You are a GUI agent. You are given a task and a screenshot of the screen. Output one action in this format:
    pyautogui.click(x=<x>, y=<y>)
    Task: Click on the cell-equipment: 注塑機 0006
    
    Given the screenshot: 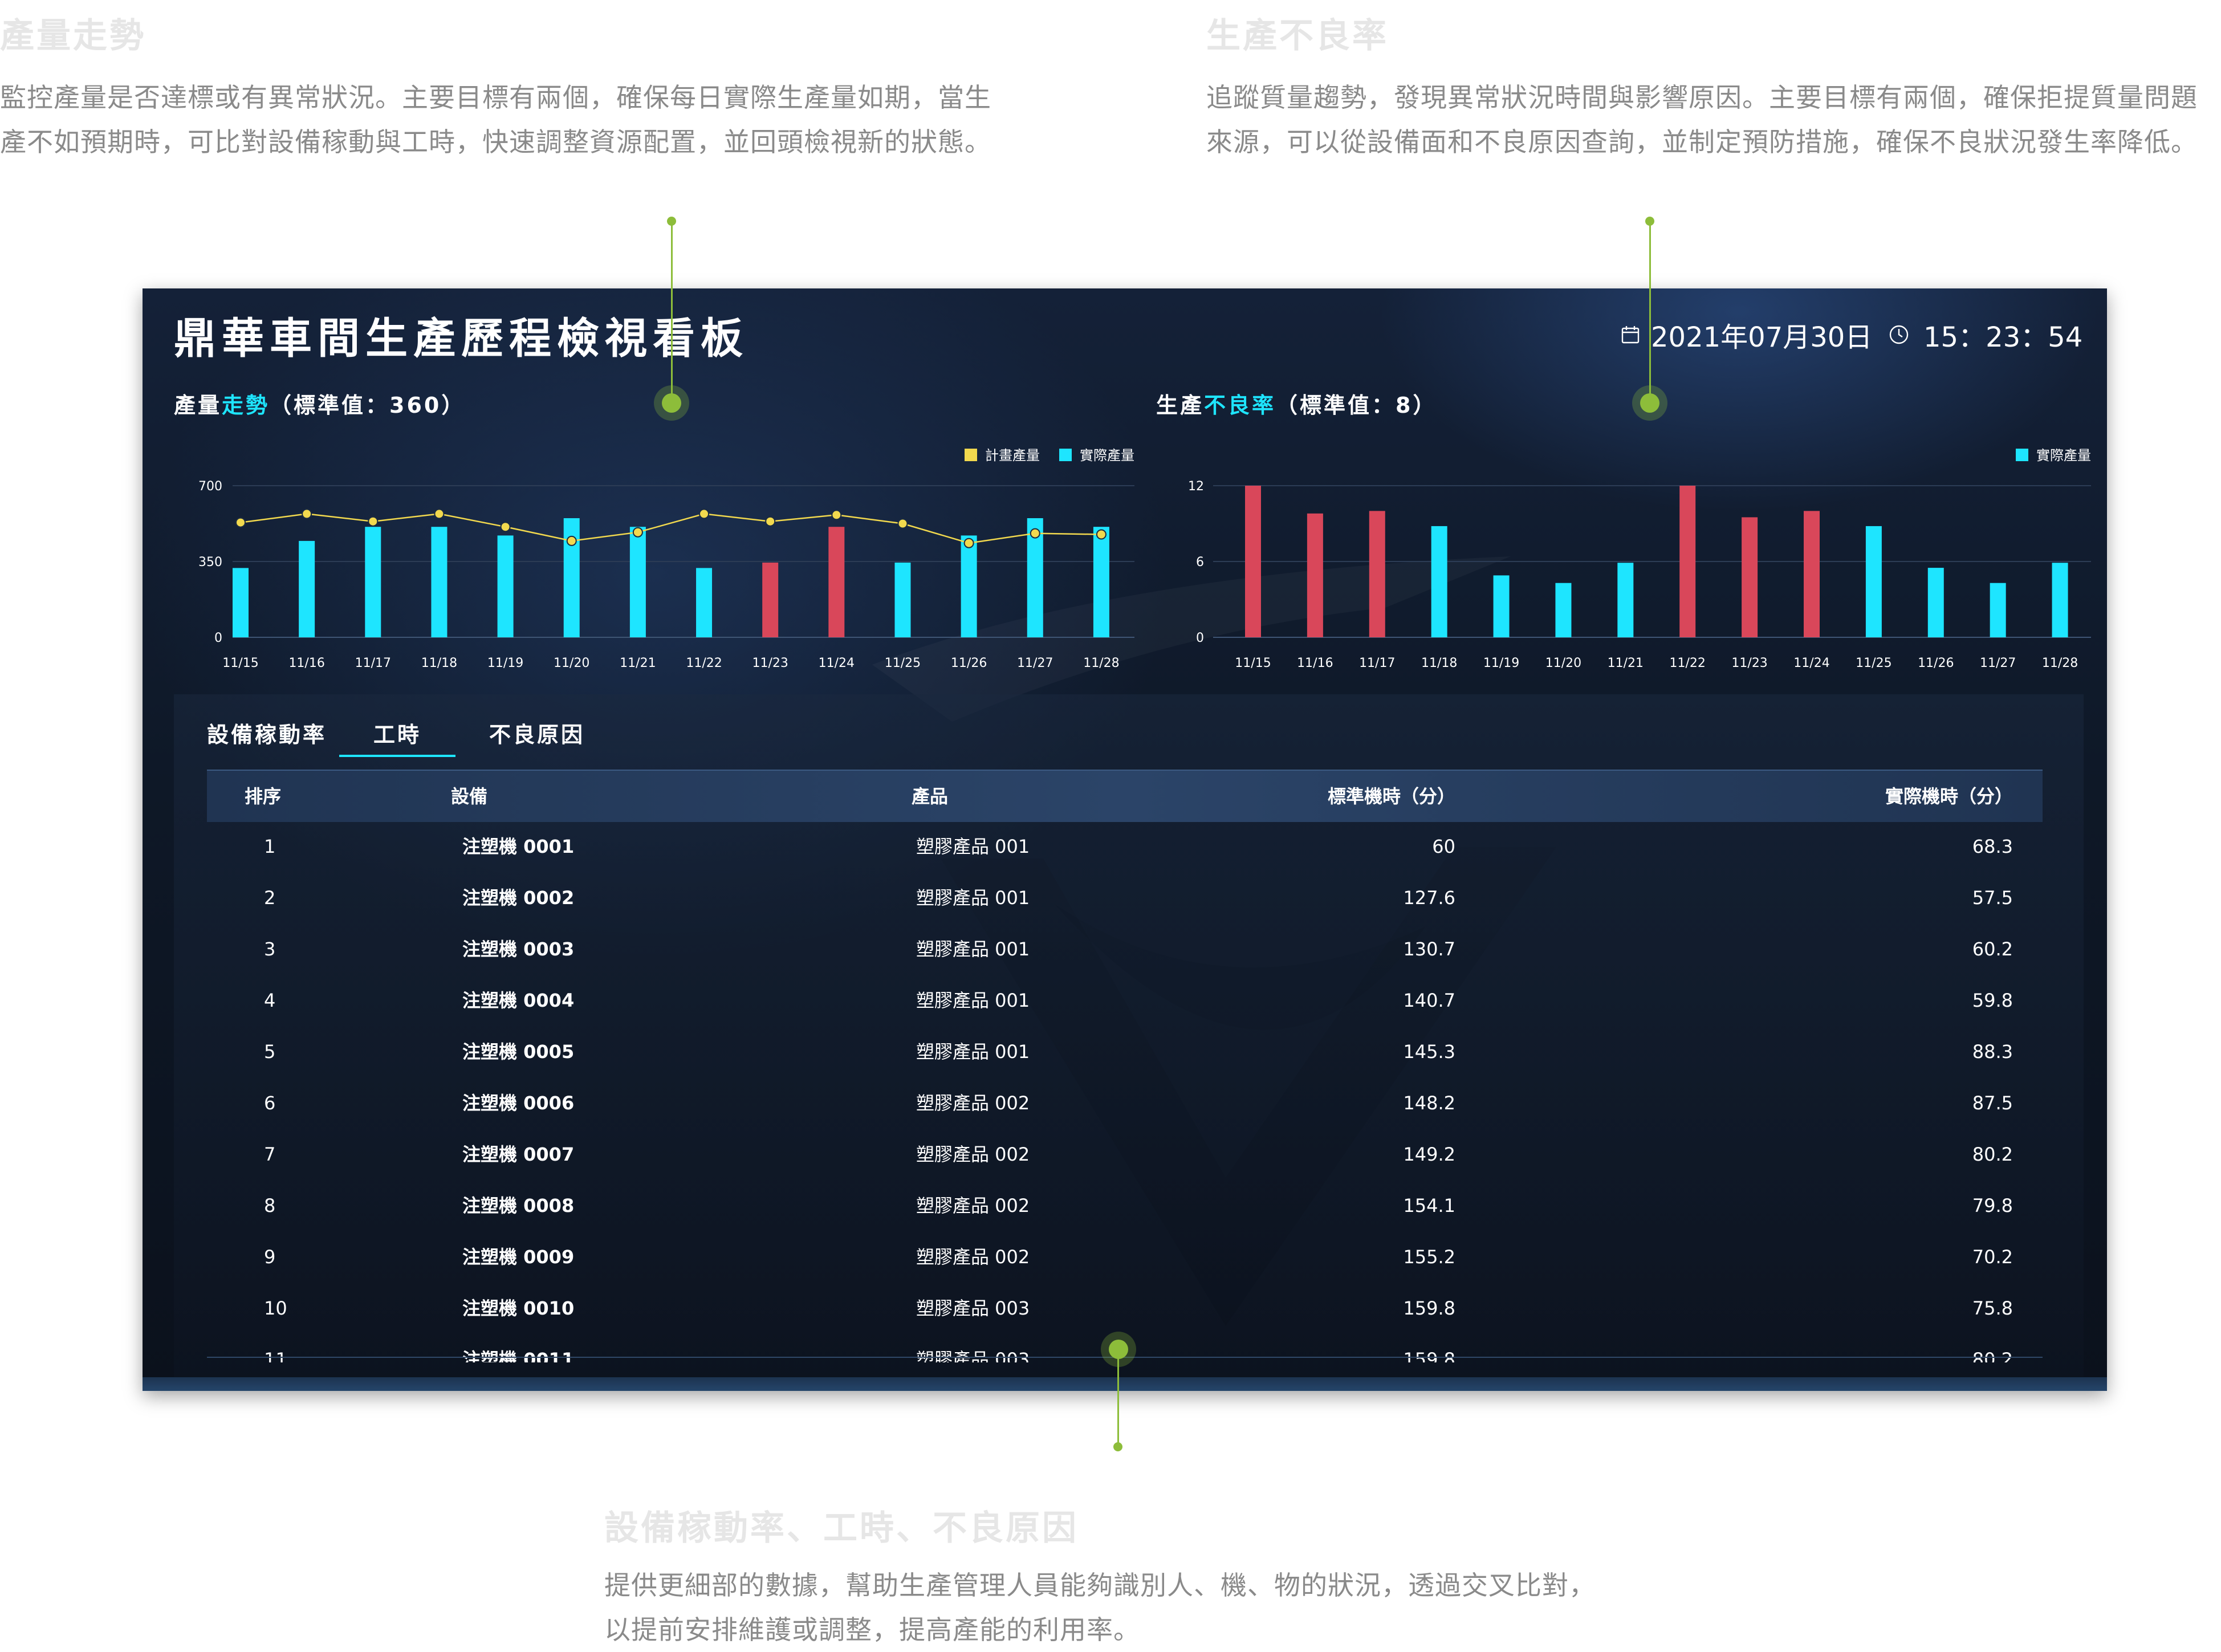 What is the action you would take?
    pyautogui.click(x=518, y=1103)
    